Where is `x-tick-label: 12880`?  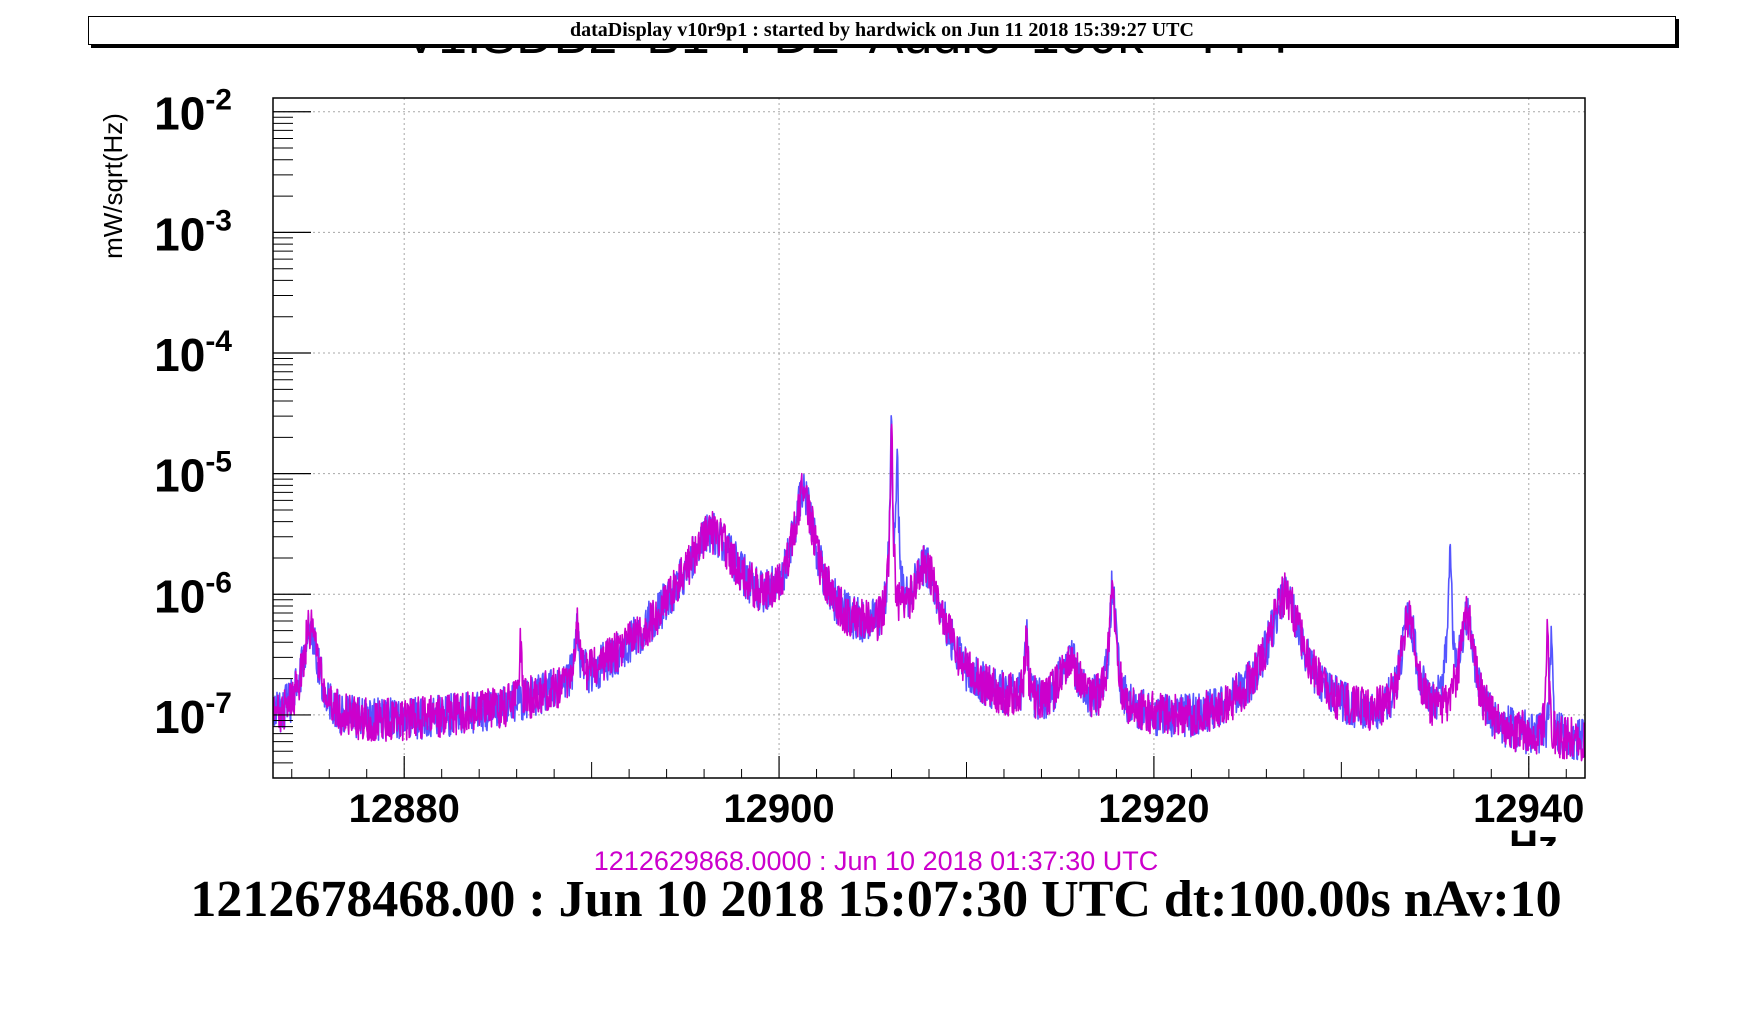 x-tick-label: 12880 is located at coordinates (404, 809).